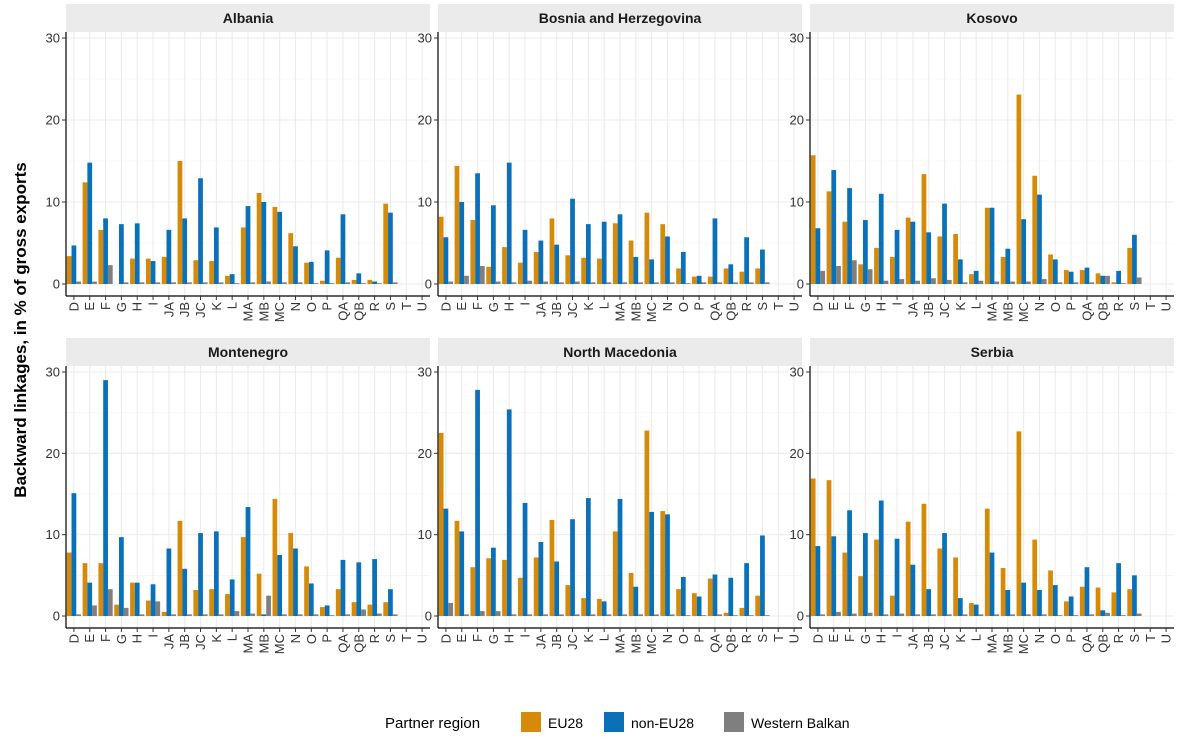 This screenshot has height=743, width=1184. I want to click on bar-eu28-qa, so click(1082, 277).